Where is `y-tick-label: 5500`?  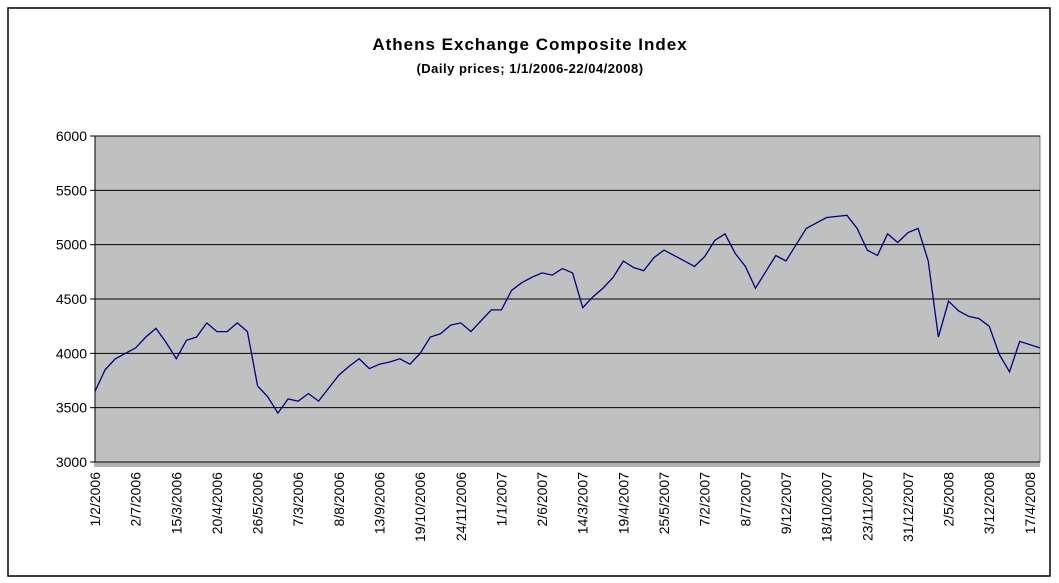
y-tick-label: 5500 is located at coordinates (71, 190).